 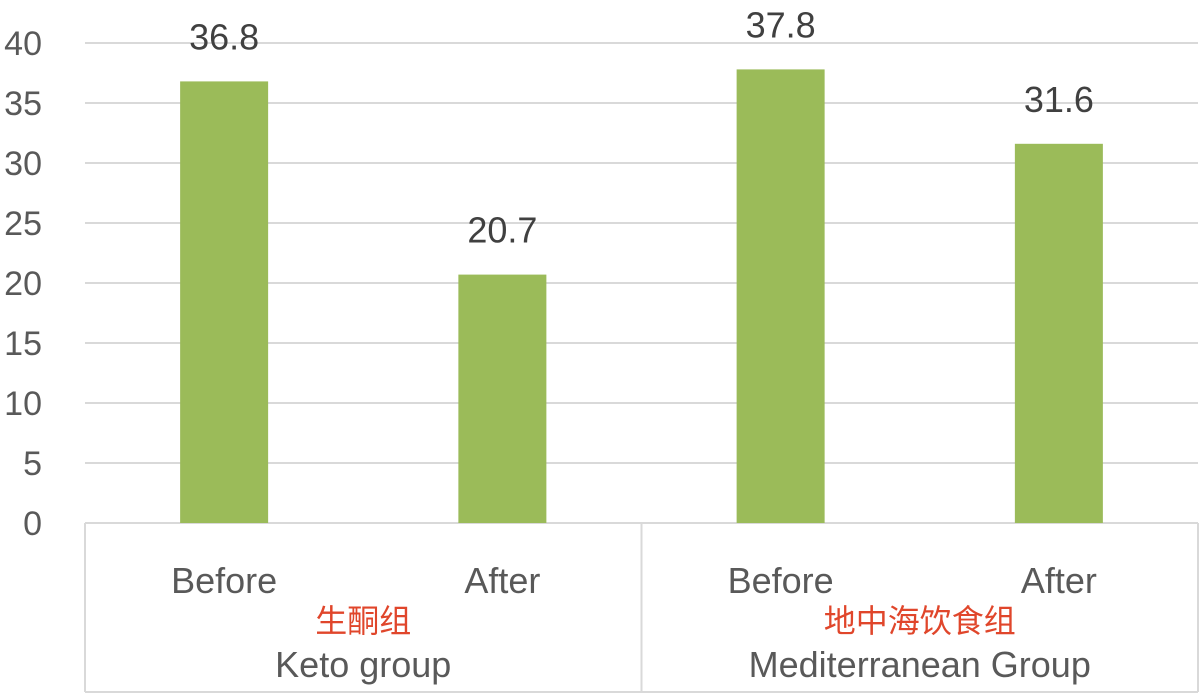 What do you see at coordinates (224, 36) in the screenshot?
I see `data-label: 36.8` at bounding box center [224, 36].